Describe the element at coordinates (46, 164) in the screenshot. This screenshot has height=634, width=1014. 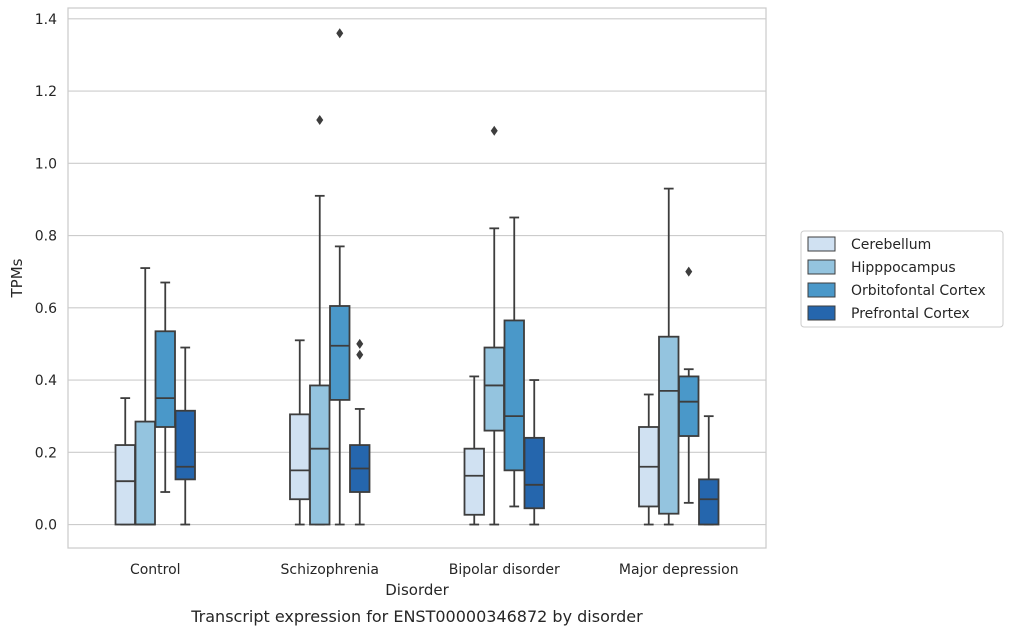
I see `y-tick-label: 1.0` at that location.